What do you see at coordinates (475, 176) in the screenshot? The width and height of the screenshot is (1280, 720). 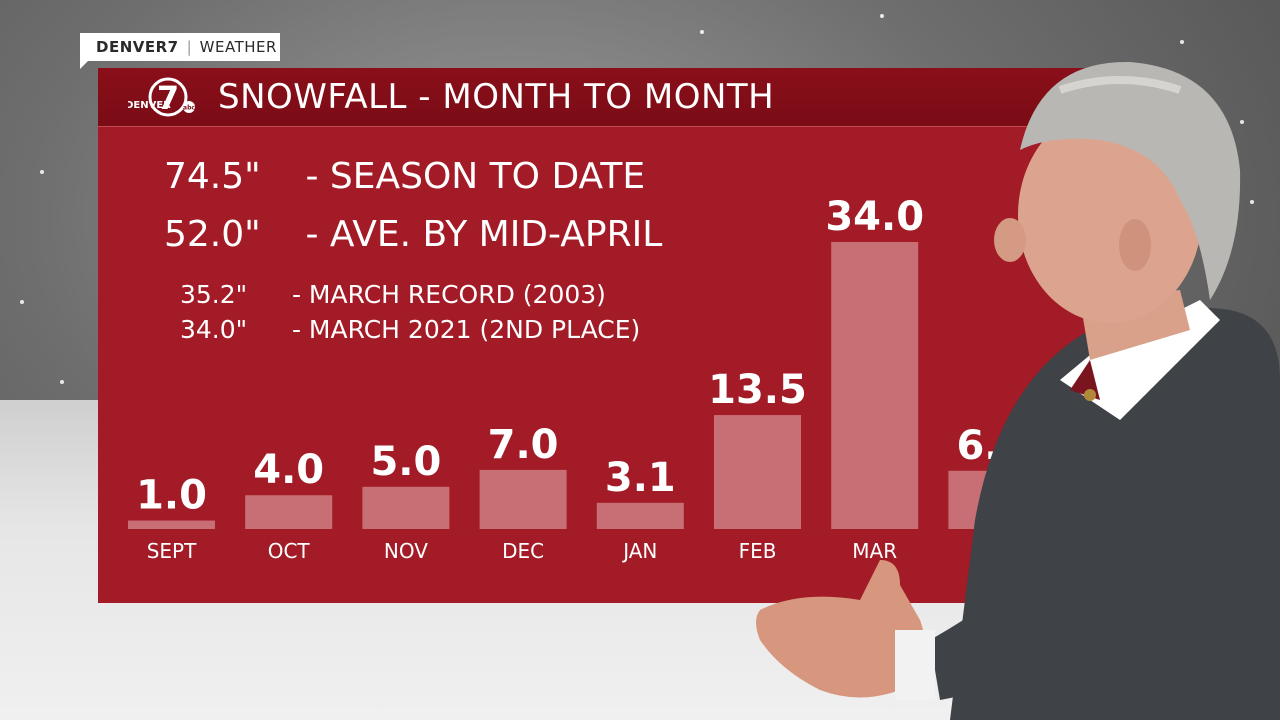 I see `season-total-label: - SEASON TO DATE` at bounding box center [475, 176].